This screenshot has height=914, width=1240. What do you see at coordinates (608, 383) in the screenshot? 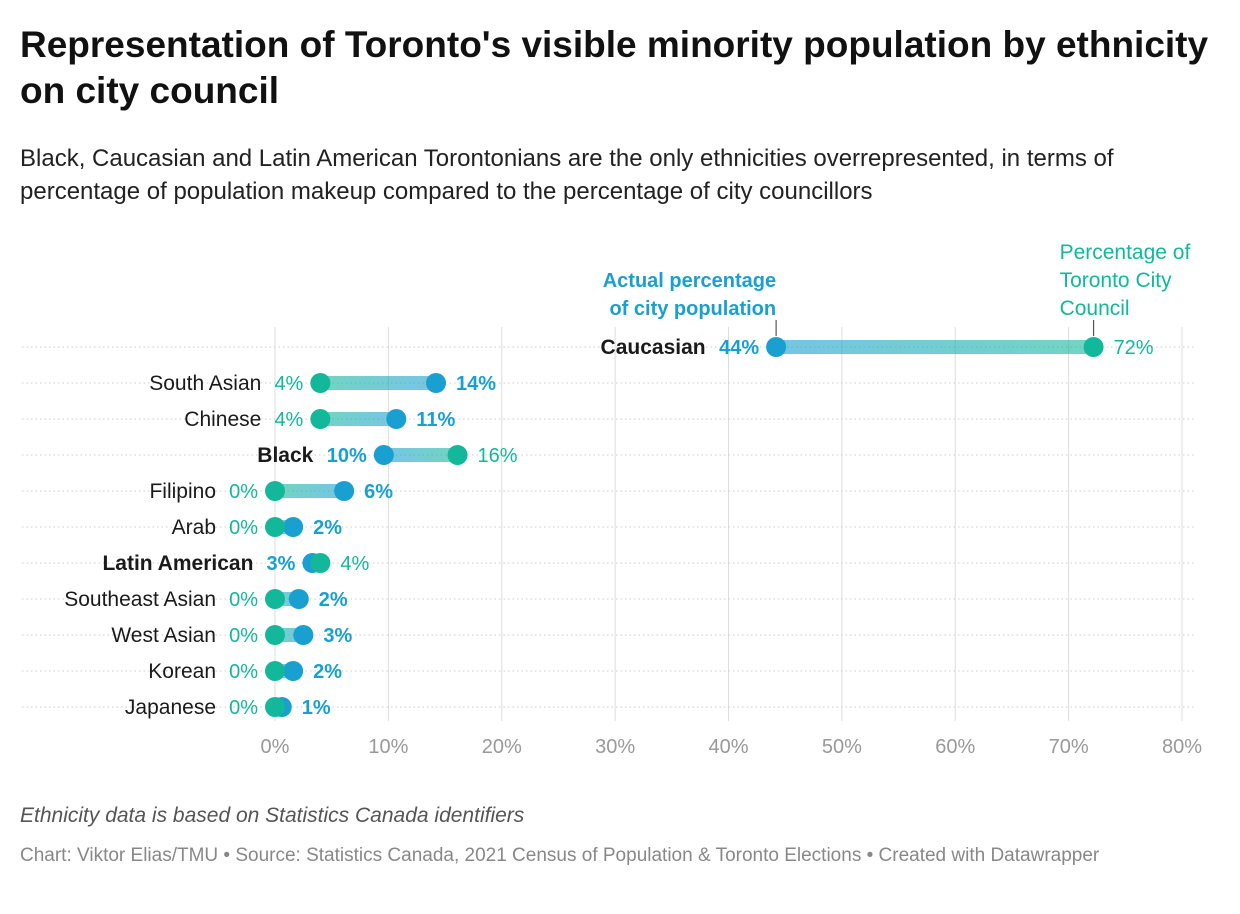
I see `dot-row: 4% 14% South Asian` at bounding box center [608, 383].